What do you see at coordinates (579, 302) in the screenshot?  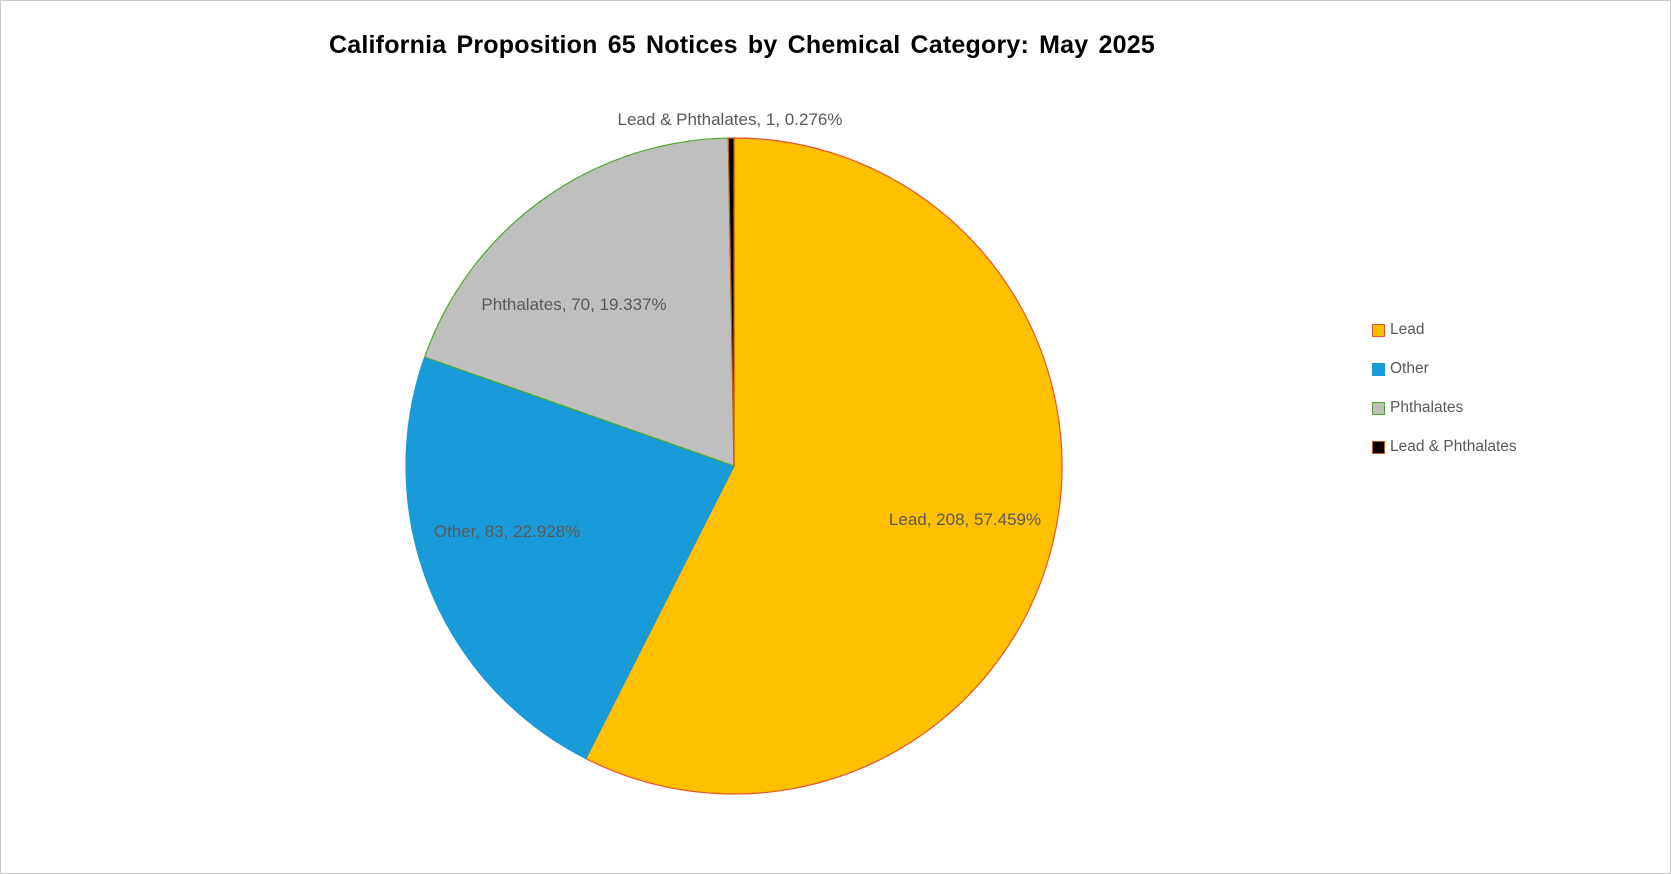 I see `pie-slice-phthalates` at bounding box center [579, 302].